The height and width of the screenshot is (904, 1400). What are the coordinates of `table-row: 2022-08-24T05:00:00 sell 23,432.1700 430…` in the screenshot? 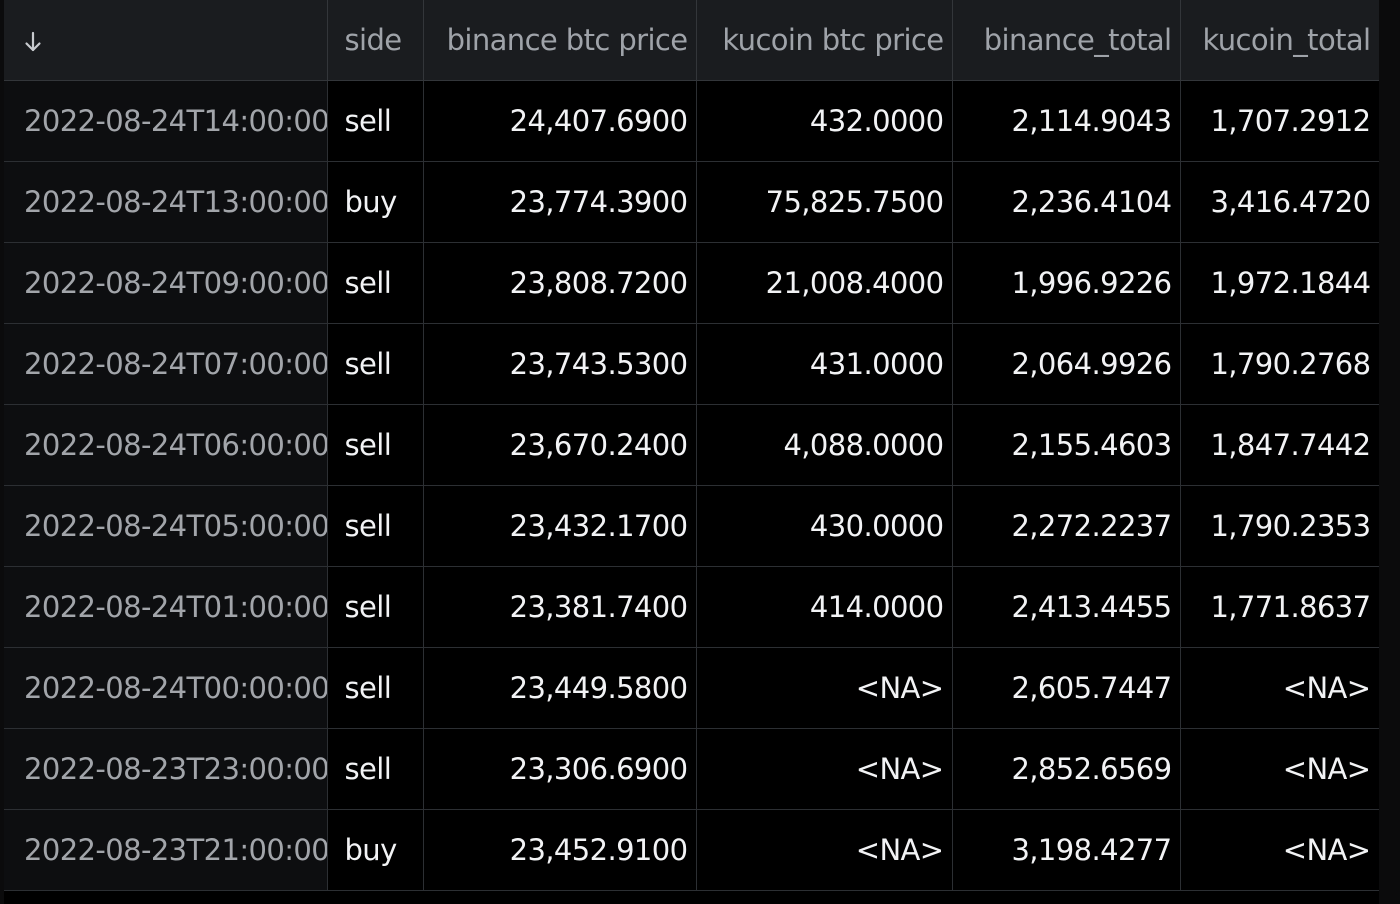 It's located at (691, 526).